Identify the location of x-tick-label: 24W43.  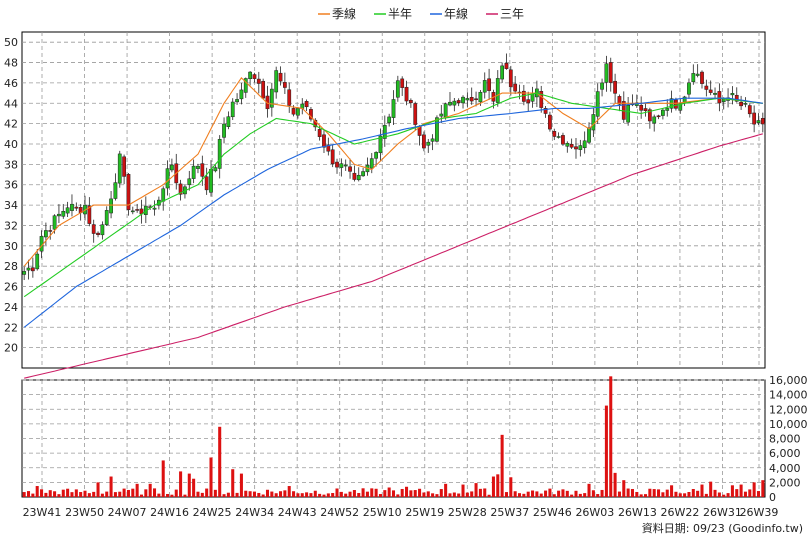
(297, 512).